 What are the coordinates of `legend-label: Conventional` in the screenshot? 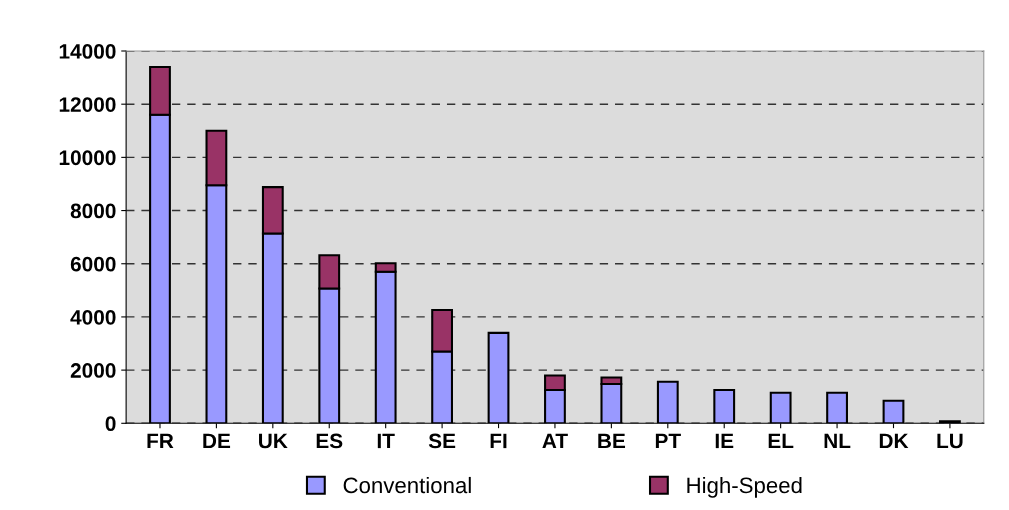 It's located at (407, 485).